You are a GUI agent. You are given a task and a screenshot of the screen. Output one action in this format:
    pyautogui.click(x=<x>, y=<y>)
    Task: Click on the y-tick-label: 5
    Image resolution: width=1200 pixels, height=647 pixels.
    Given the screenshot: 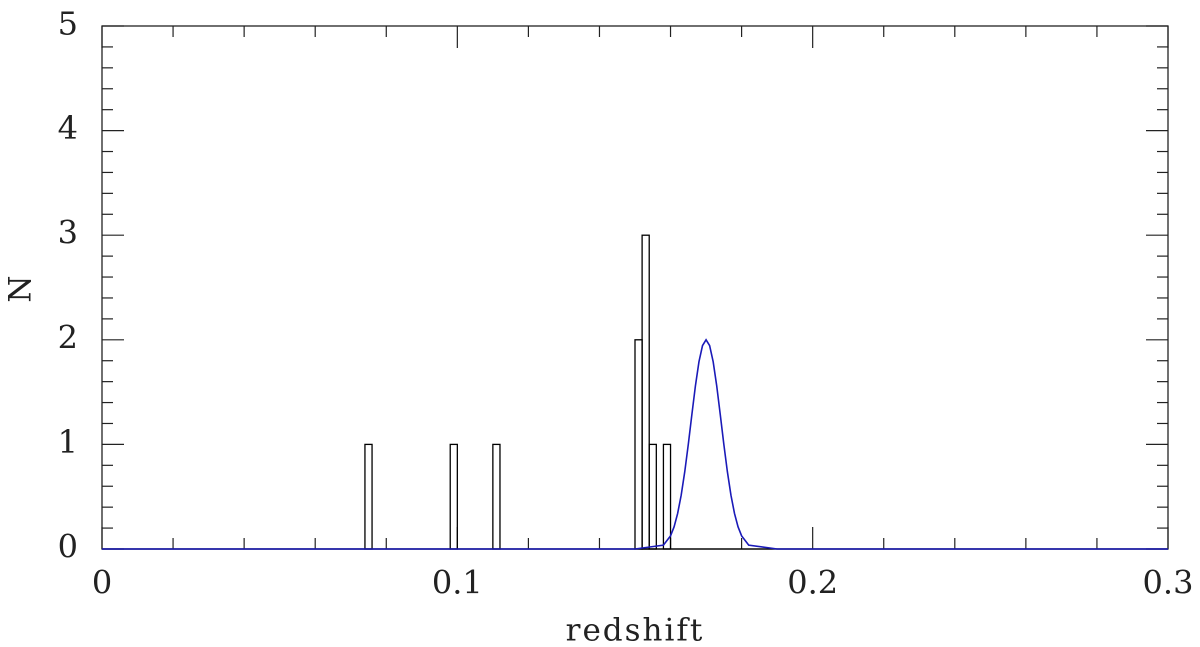 What is the action you would take?
    pyautogui.click(x=68, y=24)
    